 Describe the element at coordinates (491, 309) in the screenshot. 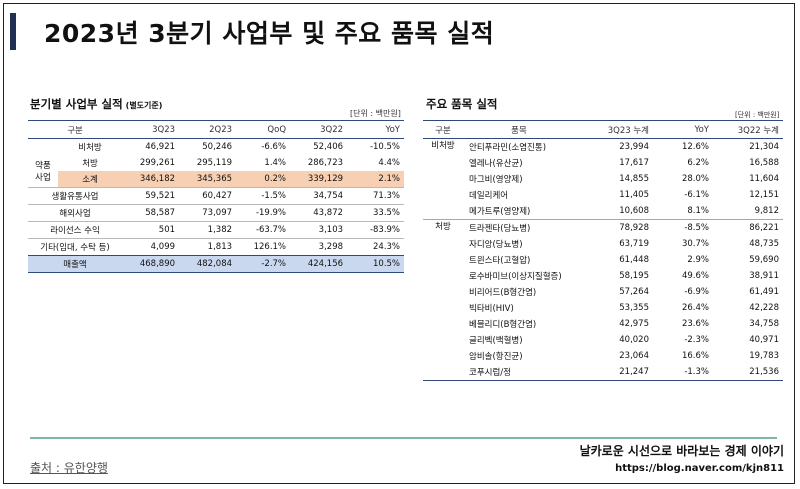

I see `product-name: 빅타비(HIV)` at that location.